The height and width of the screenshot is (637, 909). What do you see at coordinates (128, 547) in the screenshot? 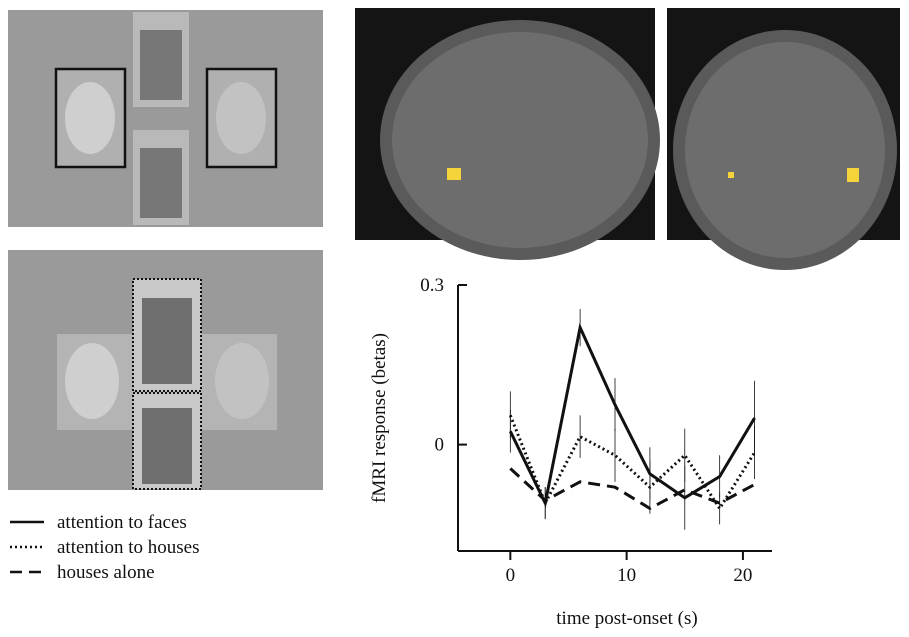
I see `legend-label: attention to houses` at bounding box center [128, 547].